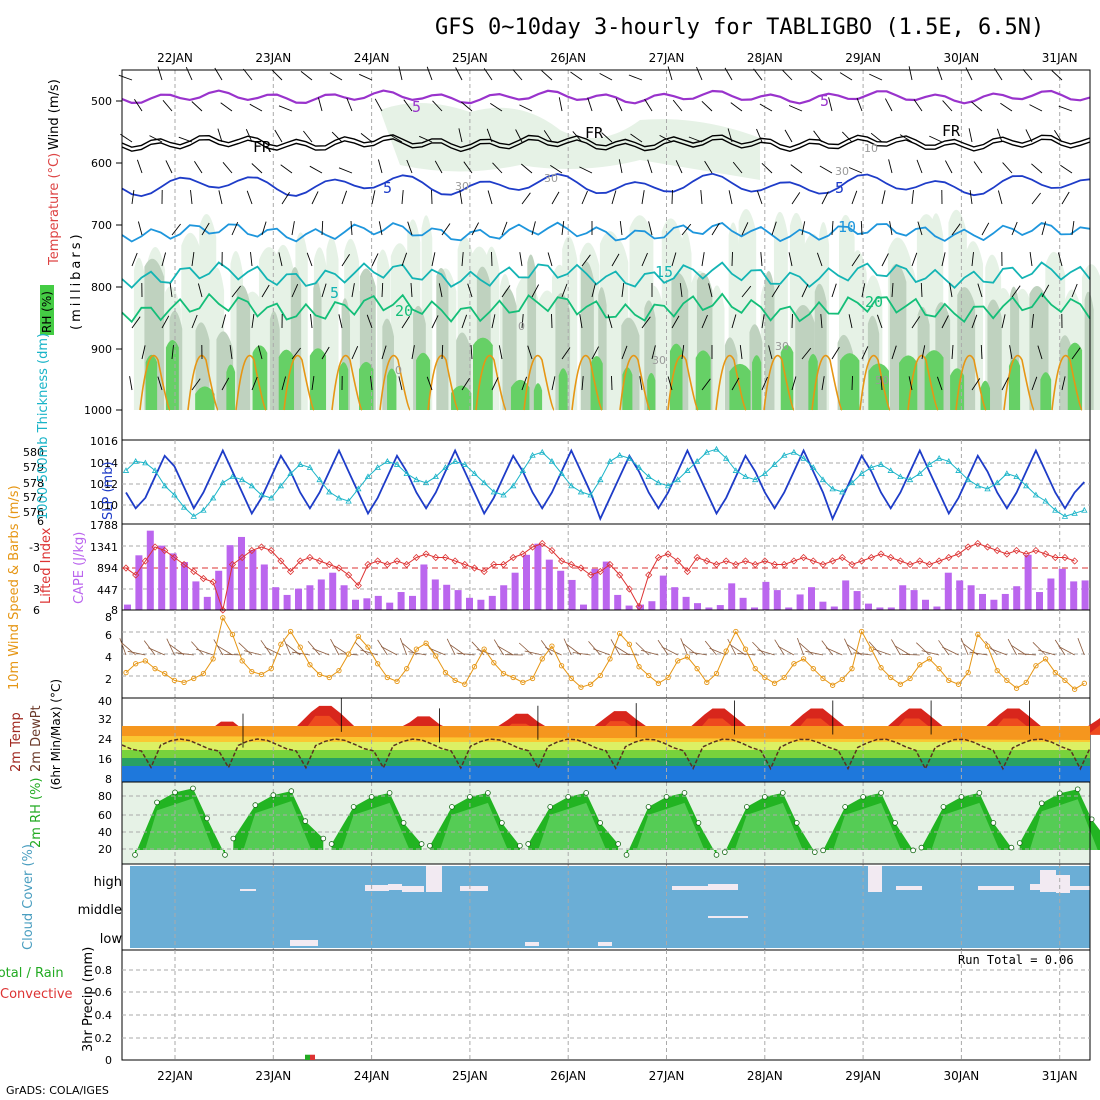 The image size is (1100, 1100). I want to click on rh-hump-inner, so click(670, 826).